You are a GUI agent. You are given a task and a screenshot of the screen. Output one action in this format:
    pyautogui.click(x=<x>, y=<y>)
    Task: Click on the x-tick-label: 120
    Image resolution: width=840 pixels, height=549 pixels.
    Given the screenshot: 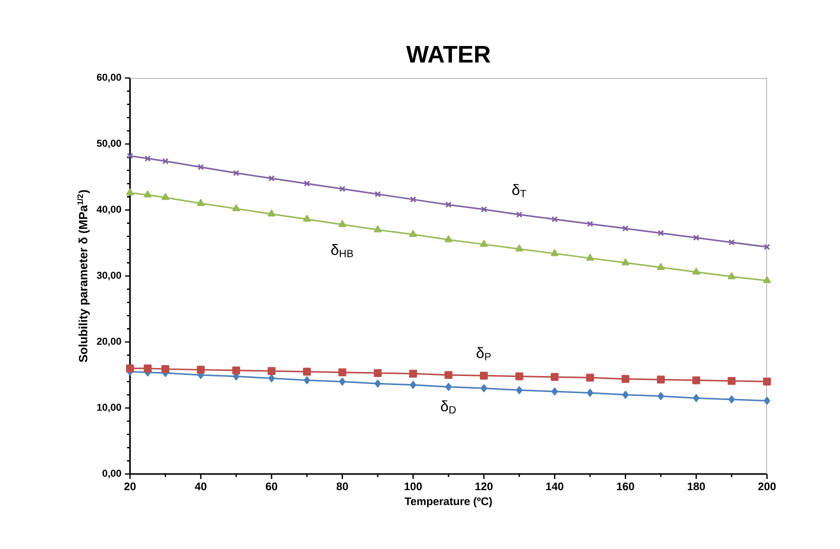 What is the action you would take?
    pyautogui.click(x=484, y=486)
    